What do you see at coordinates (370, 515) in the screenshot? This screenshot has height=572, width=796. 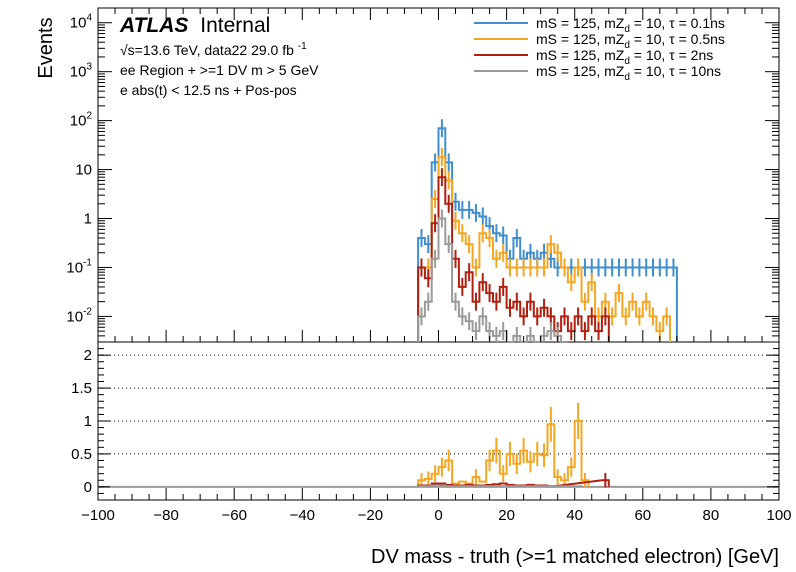 I see `x-tick-label-4: −20` at bounding box center [370, 515].